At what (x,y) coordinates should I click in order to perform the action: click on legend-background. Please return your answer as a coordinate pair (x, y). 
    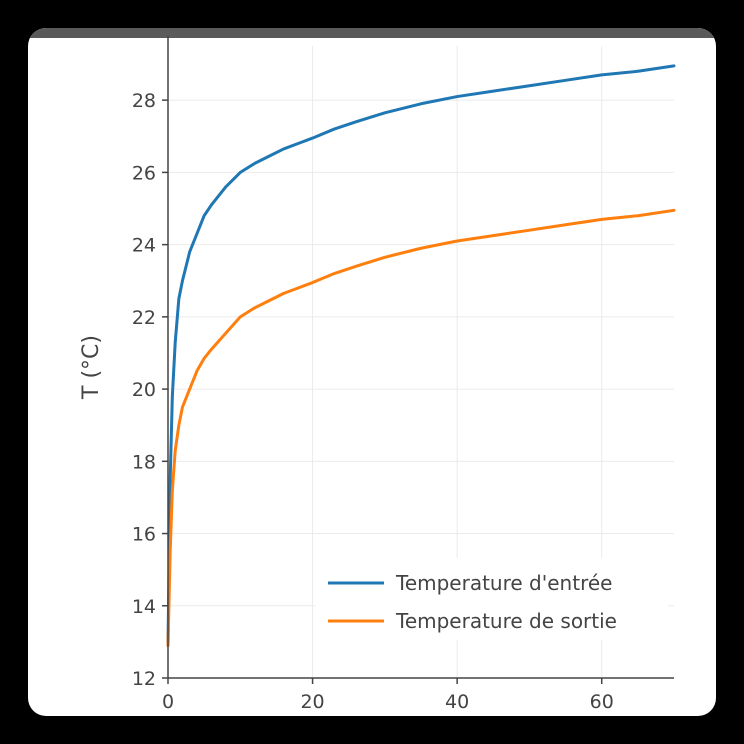
    Looking at the image, I should click on (492, 599).